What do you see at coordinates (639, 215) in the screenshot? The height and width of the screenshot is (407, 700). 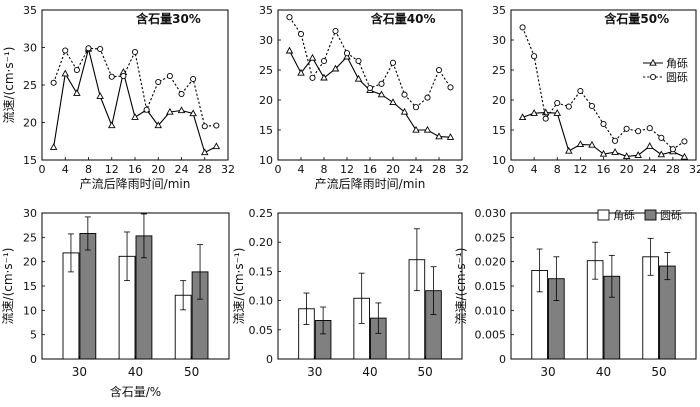 I see `legend: 角砾 圆砾` at bounding box center [639, 215].